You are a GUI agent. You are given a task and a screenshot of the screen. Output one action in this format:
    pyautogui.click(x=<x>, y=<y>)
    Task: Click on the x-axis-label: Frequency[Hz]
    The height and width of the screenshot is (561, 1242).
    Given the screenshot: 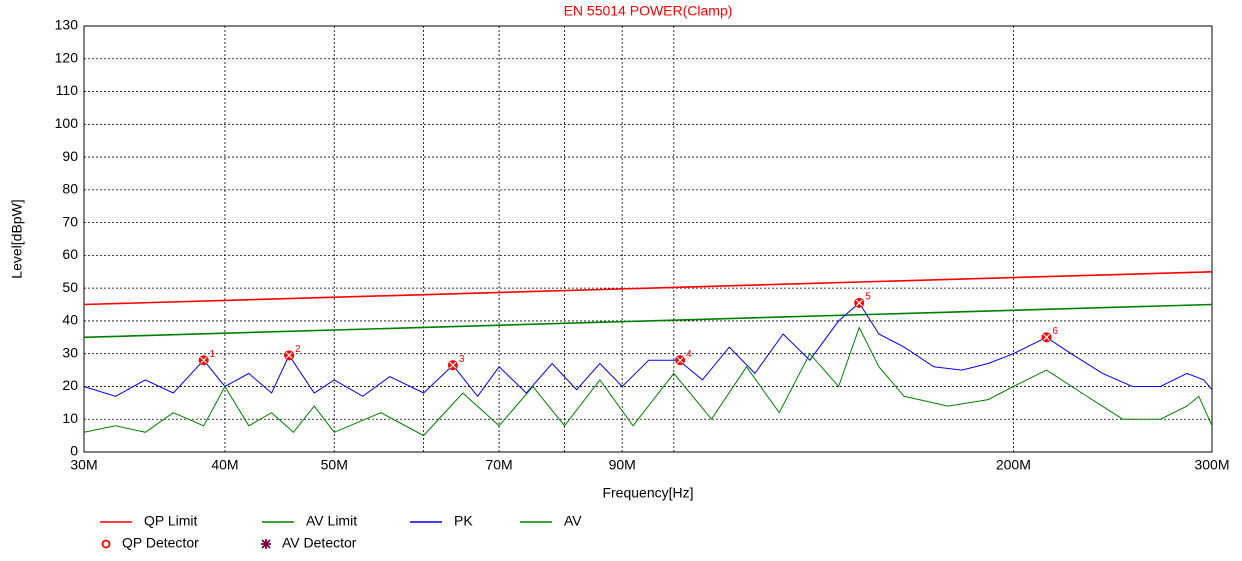 What is the action you would take?
    pyautogui.click(x=647, y=493)
    